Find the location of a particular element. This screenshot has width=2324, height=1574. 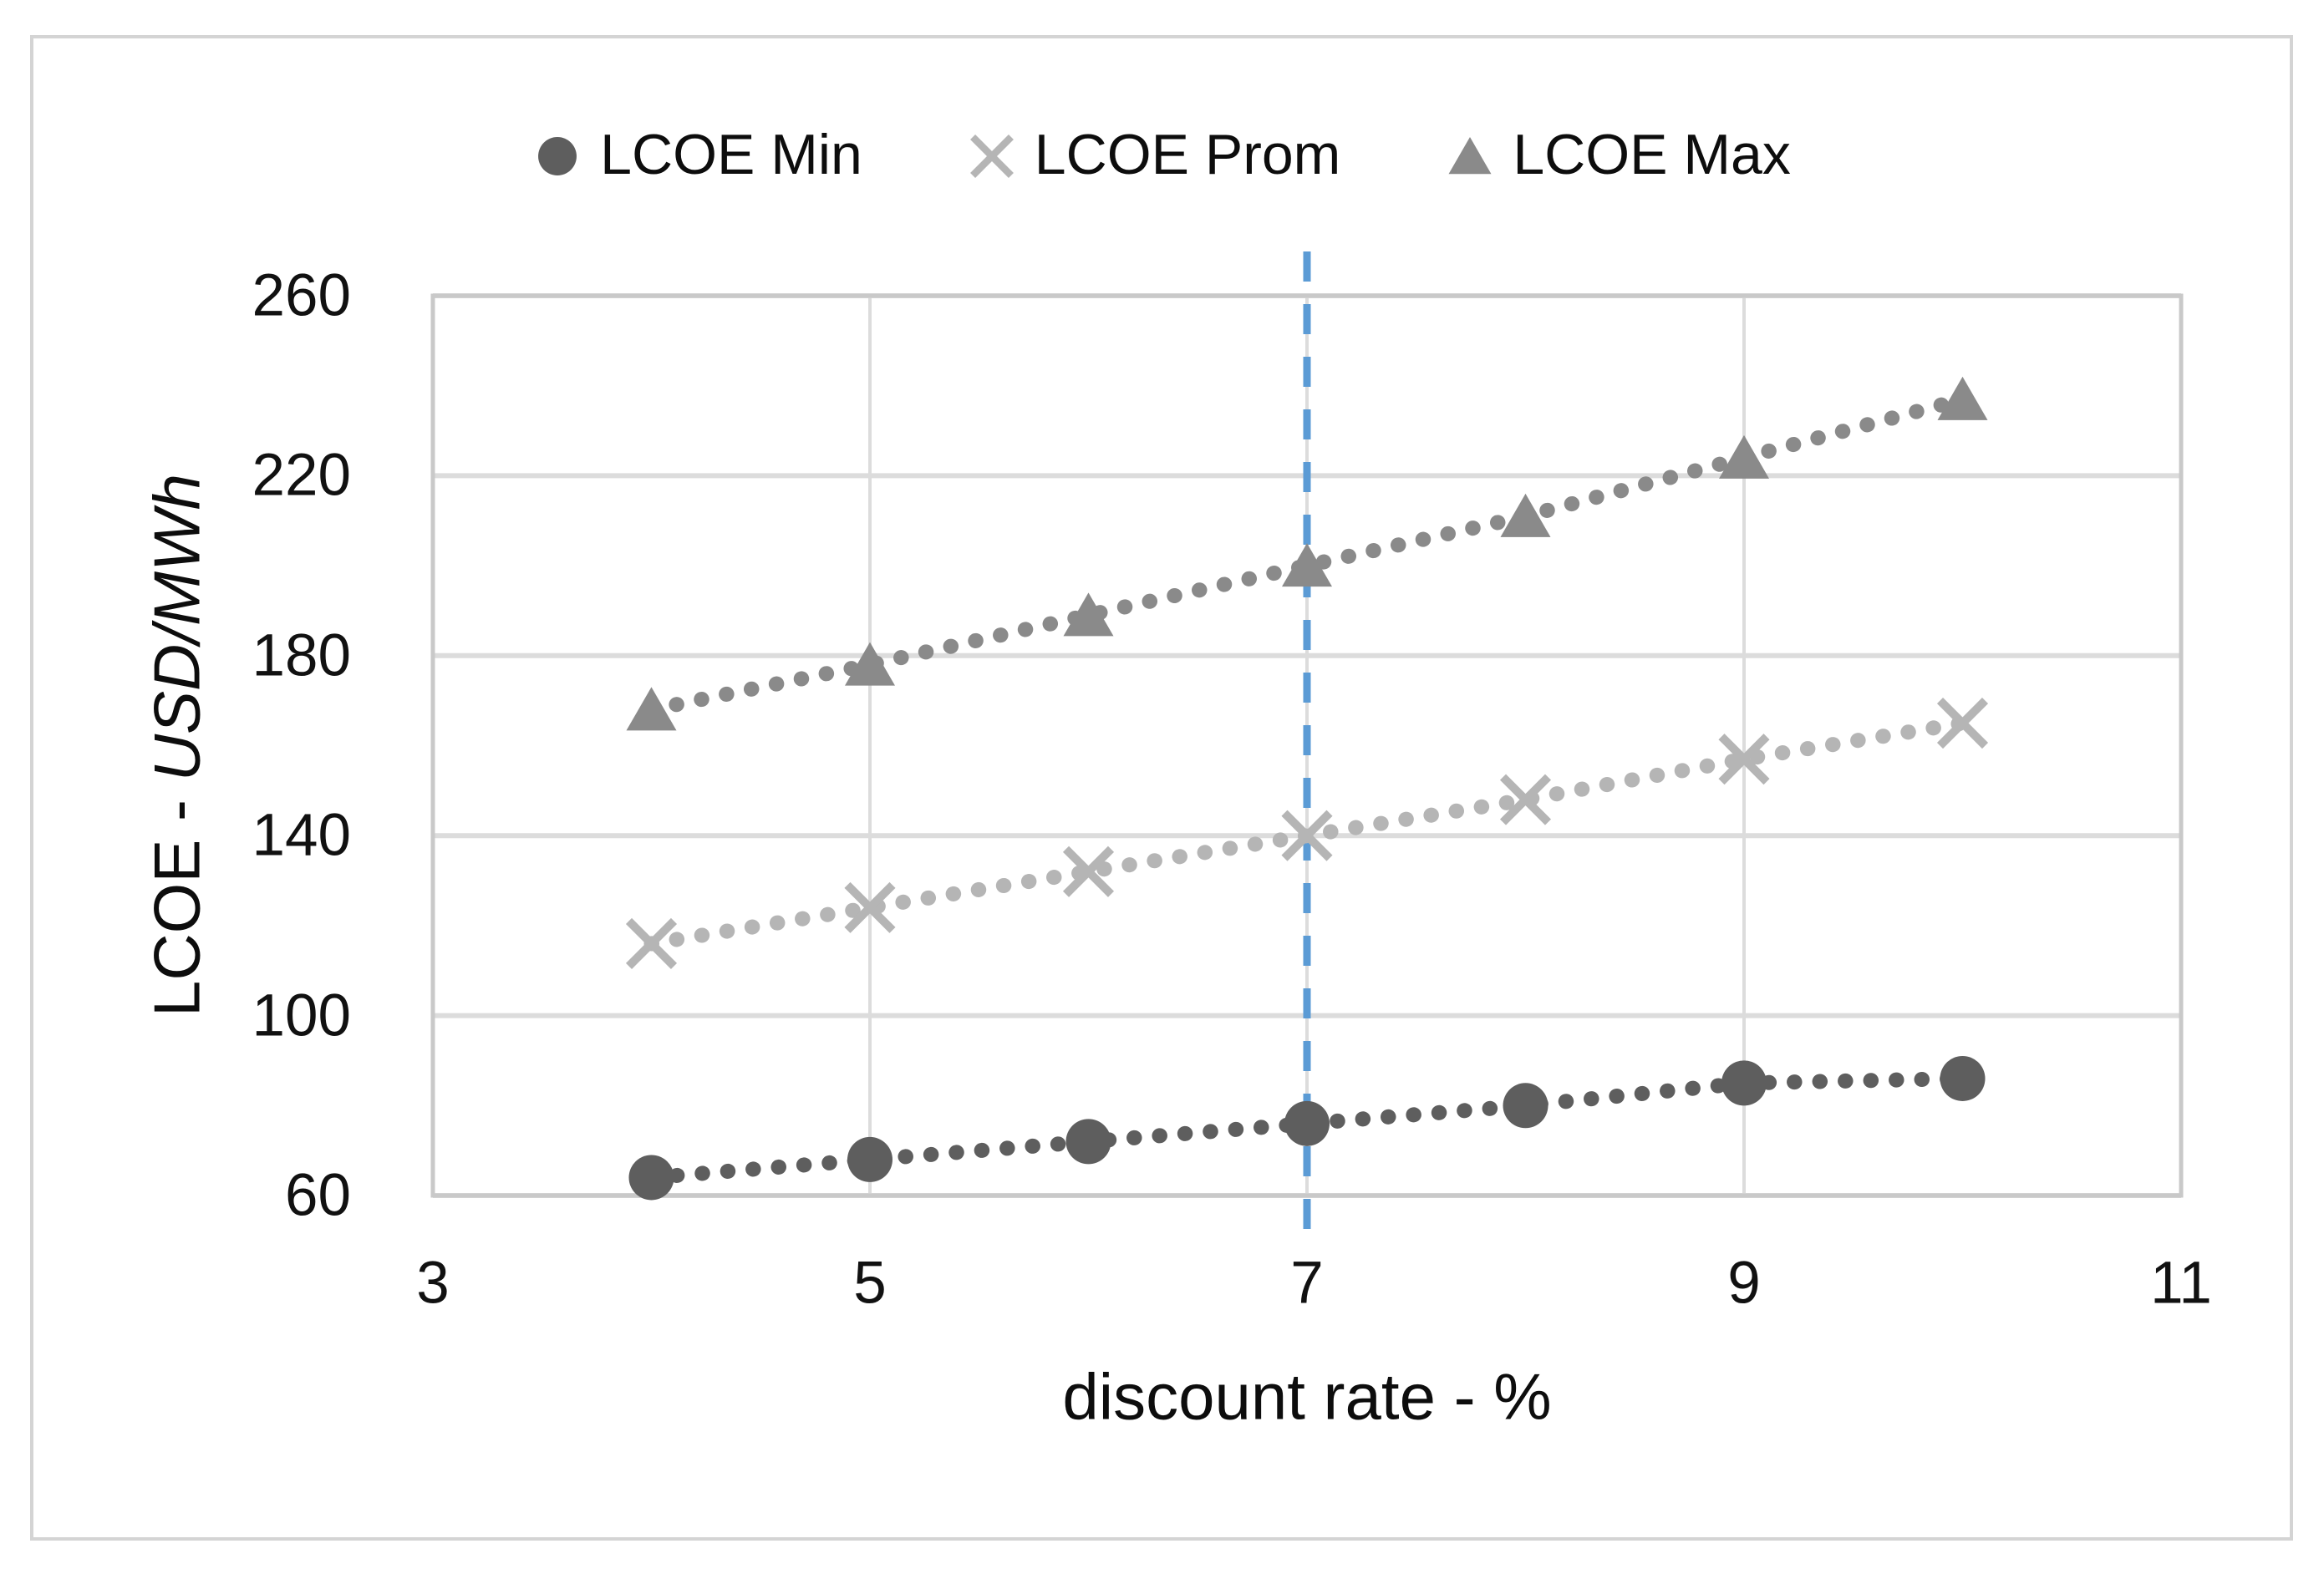

legend-marker-shape-lcoe-max is located at coordinates (1470, 156).